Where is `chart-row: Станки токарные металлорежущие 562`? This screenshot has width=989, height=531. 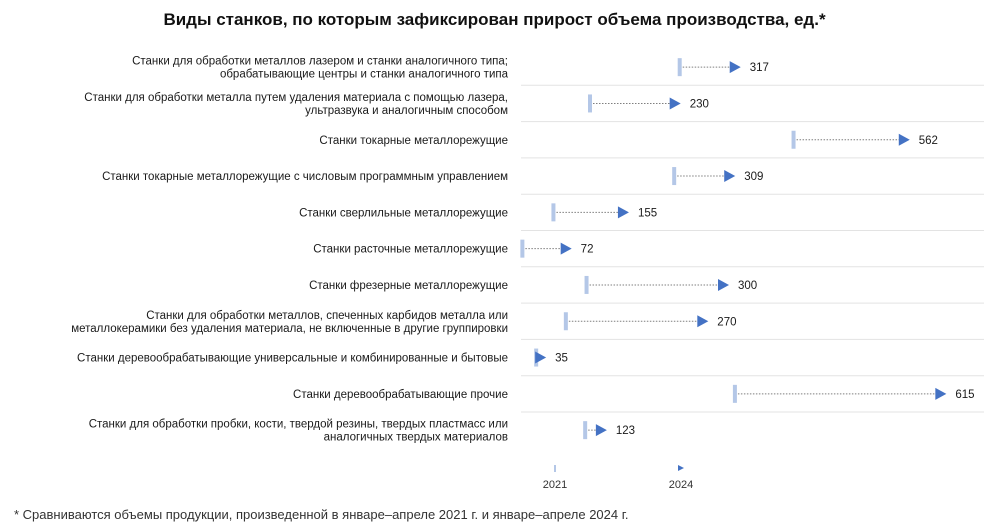
chart-row: Станки токарные металлорежущие 562 is located at coordinates (651, 144).